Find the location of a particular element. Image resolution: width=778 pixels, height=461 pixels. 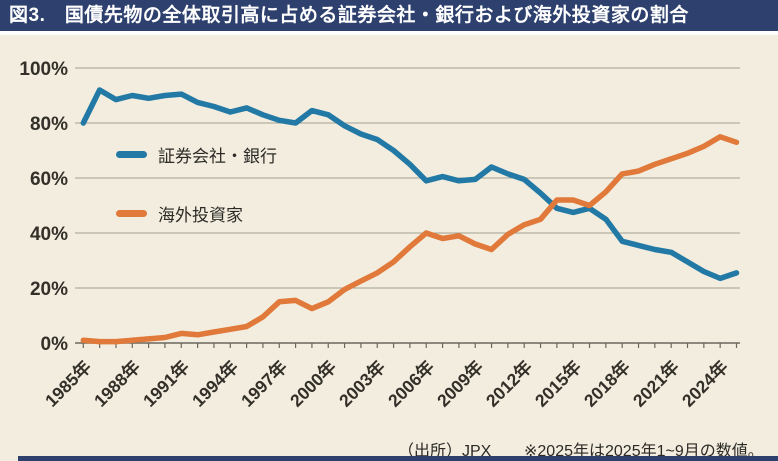

x-tick-label: 1997年 is located at coordinates (264, 383).